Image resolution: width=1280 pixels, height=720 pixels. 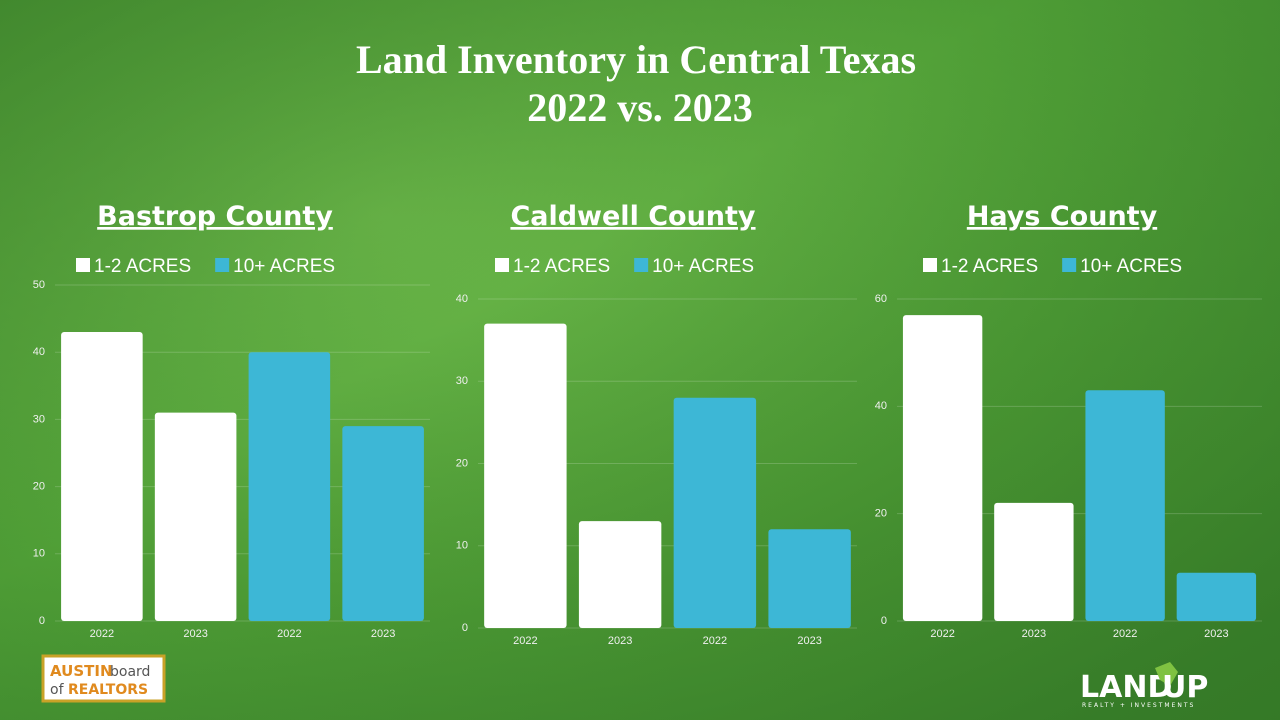 I want to click on title-line: 2022 vs. 2023, so click(x=640, y=107).